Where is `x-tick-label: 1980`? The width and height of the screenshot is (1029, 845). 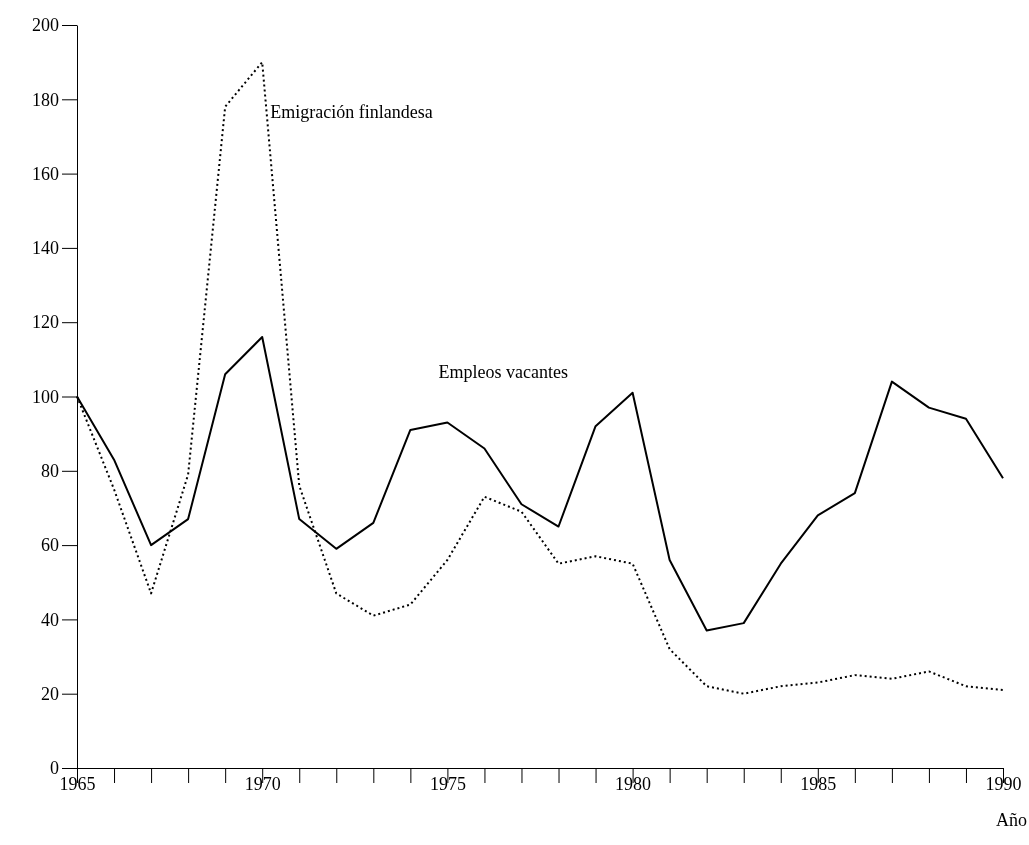
x-tick-label: 1980 is located at coordinates (633, 783).